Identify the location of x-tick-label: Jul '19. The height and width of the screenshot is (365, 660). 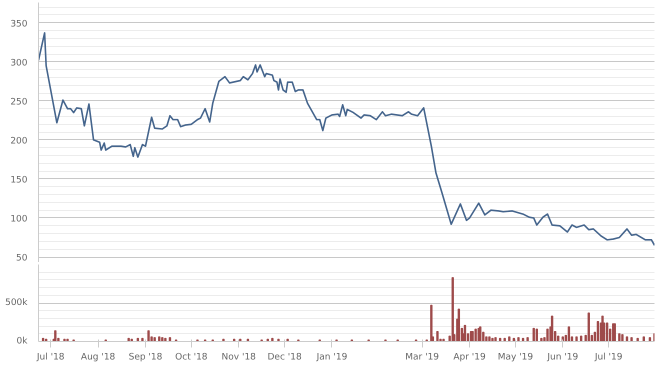
(608, 357).